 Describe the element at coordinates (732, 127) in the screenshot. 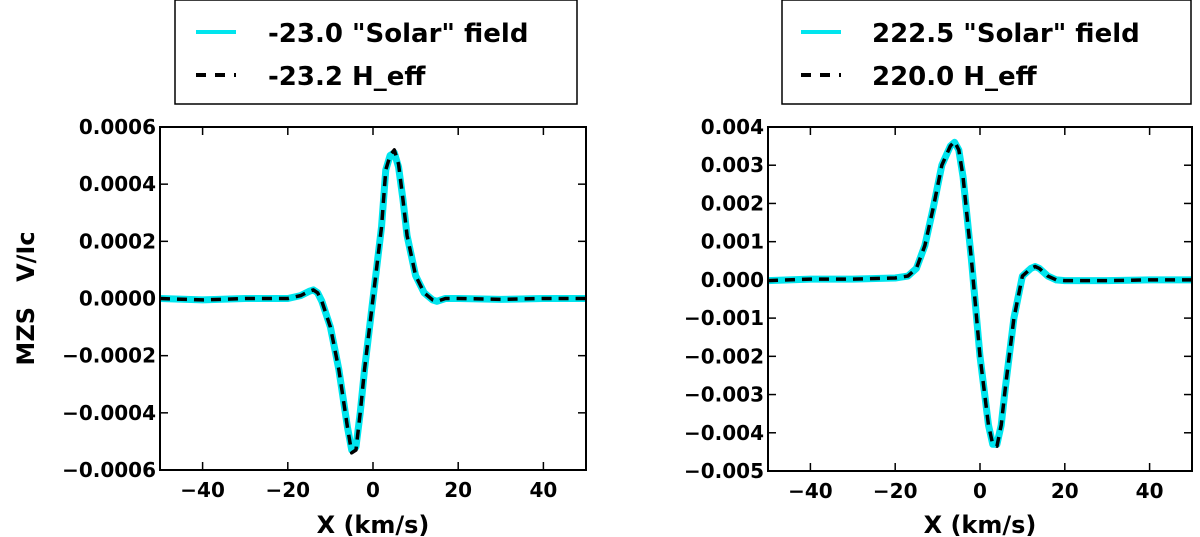

I see `panel-right-ytick-label: 0.004` at that location.